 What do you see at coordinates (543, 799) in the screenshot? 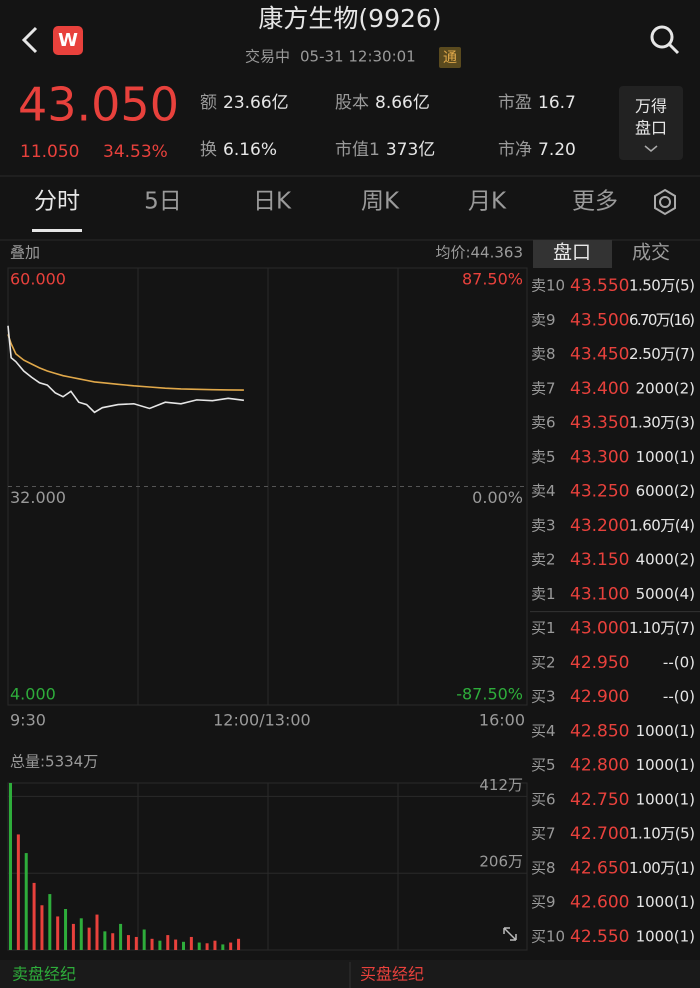
I see `book-level: 买6` at bounding box center [543, 799].